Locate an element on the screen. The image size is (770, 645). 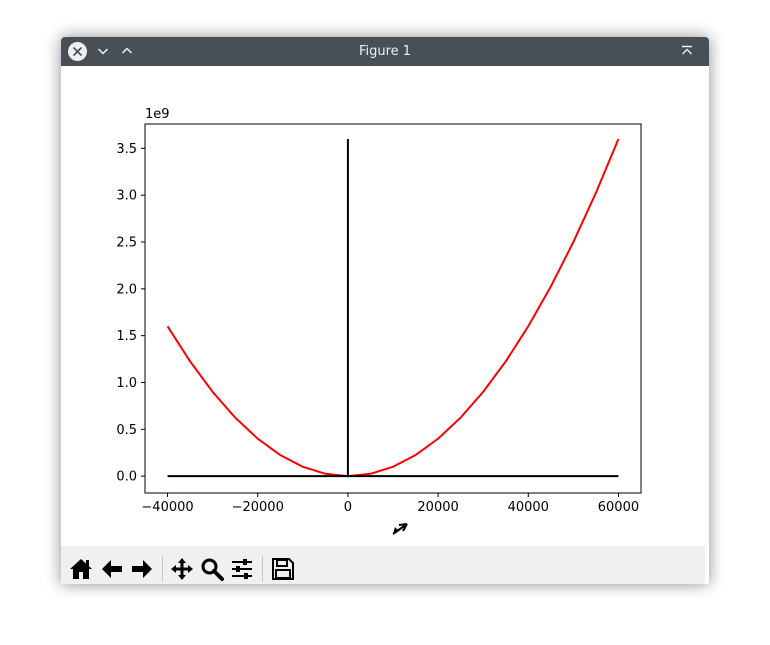
zoom-icon is located at coordinates (212, 569).